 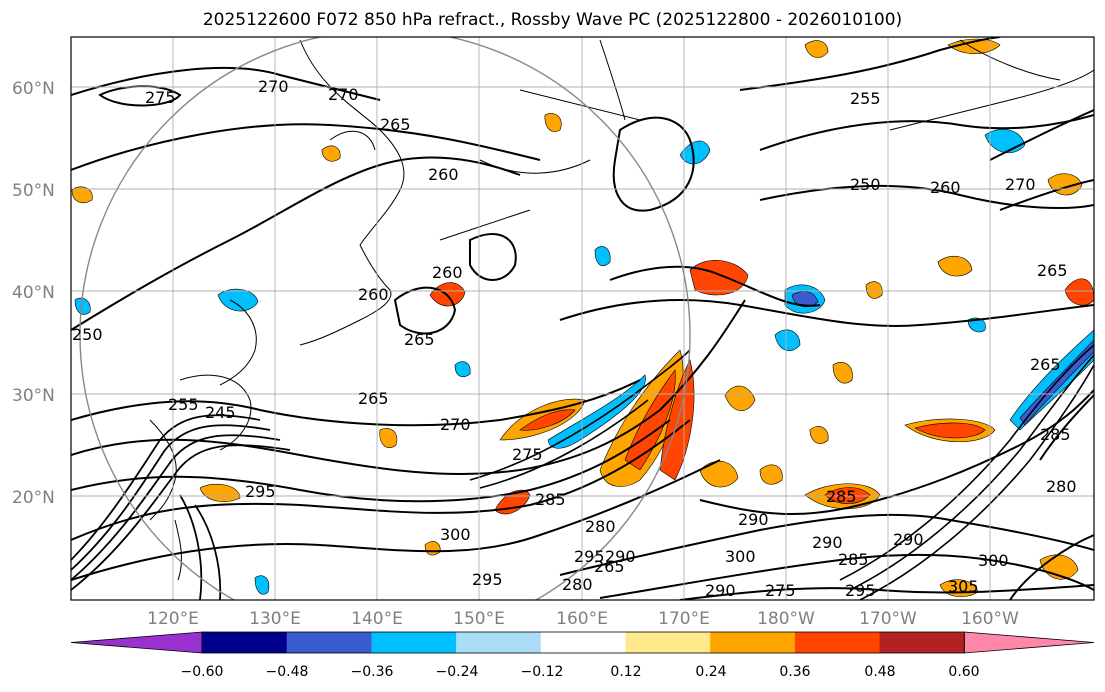 I want to click on lat-label: 30°N, so click(x=33, y=396).